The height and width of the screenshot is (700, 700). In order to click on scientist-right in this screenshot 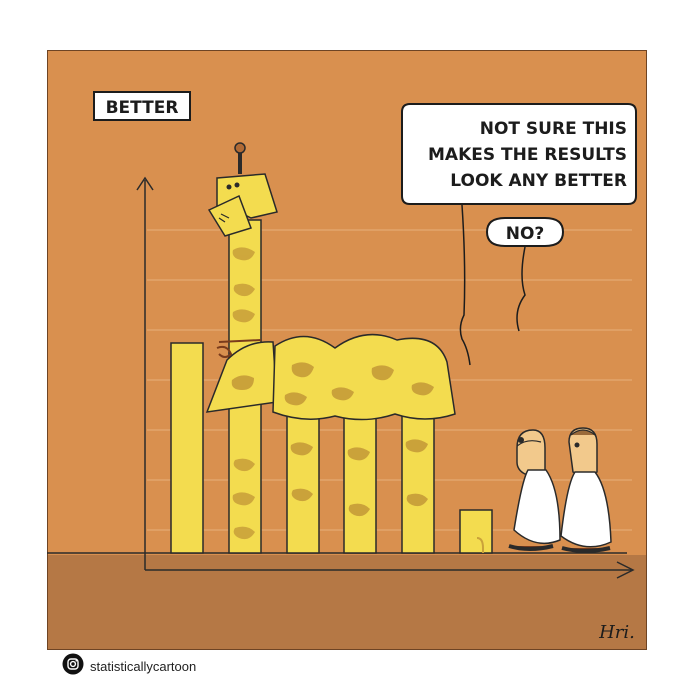, I will do `click(586, 490)`.